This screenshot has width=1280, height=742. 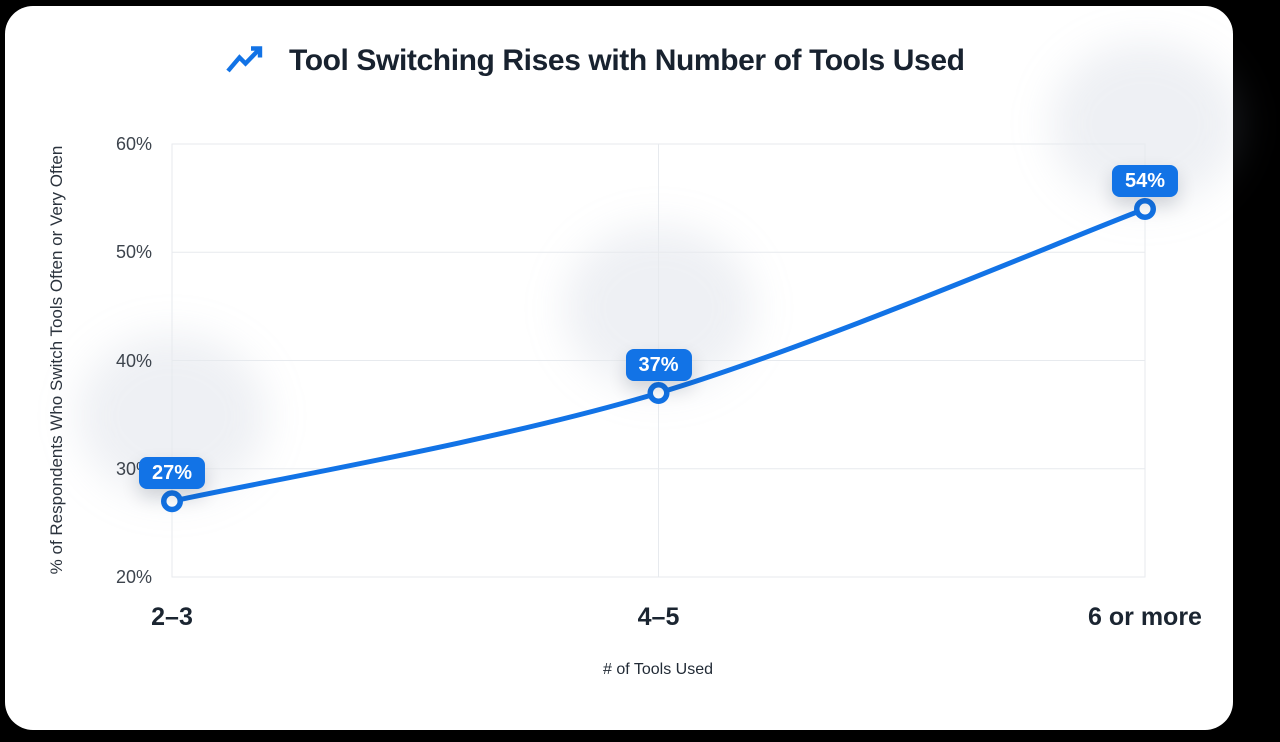 What do you see at coordinates (133, 252) in the screenshot?
I see `y-tick-label: 50%` at bounding box center [133, 252].